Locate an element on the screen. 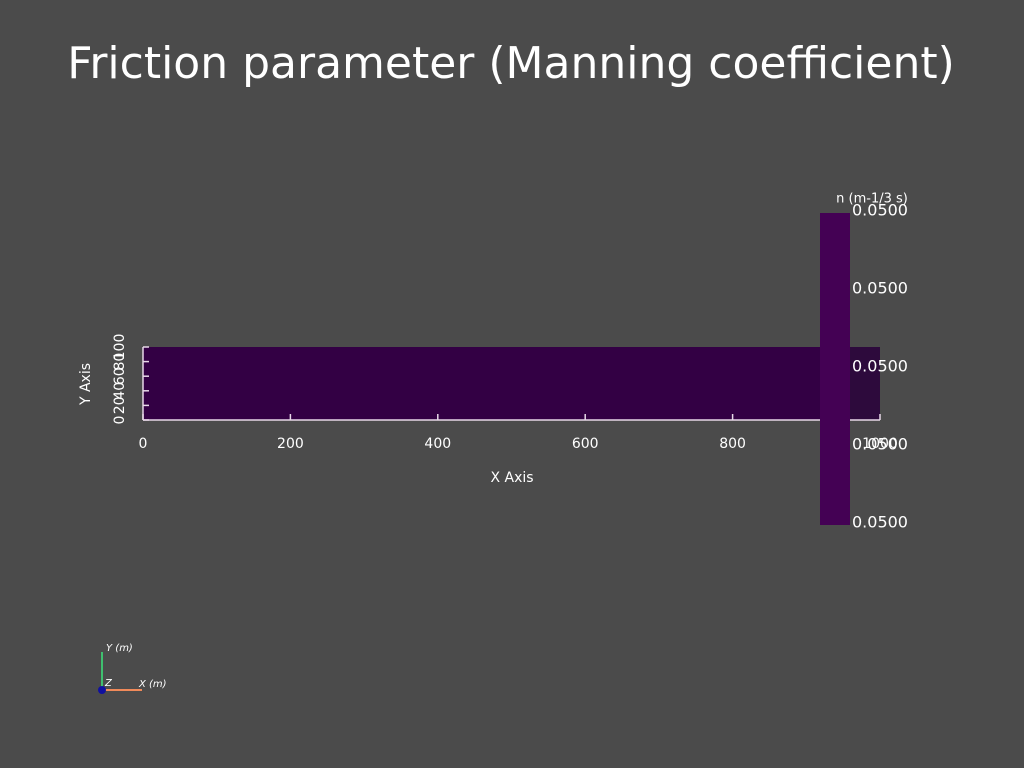 The image size is (1024, 768). field-surface is located at coordinates (511, 383).